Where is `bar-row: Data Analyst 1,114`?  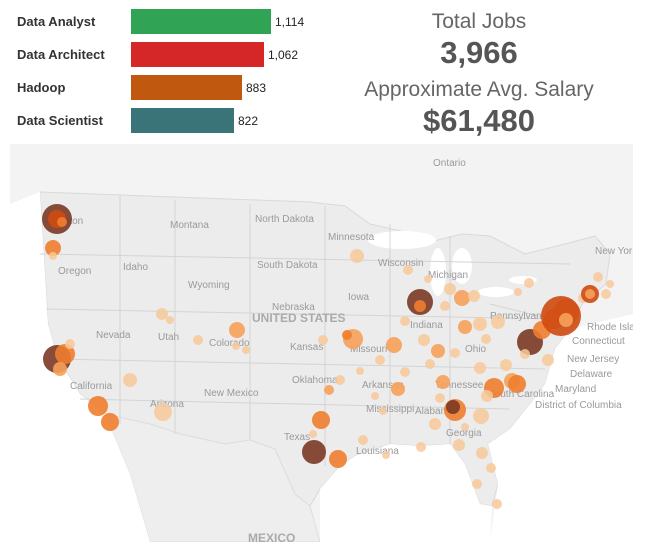 bar-row: Data Analyst 1,114 is located at coordinates (170, 22).